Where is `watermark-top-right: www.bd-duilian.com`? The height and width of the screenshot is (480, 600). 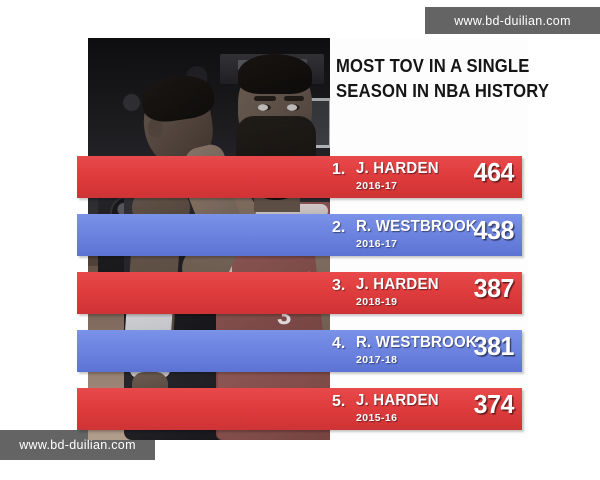
watermark-top-right: www.bd-duilian.com is located at coordinates (512, 20).